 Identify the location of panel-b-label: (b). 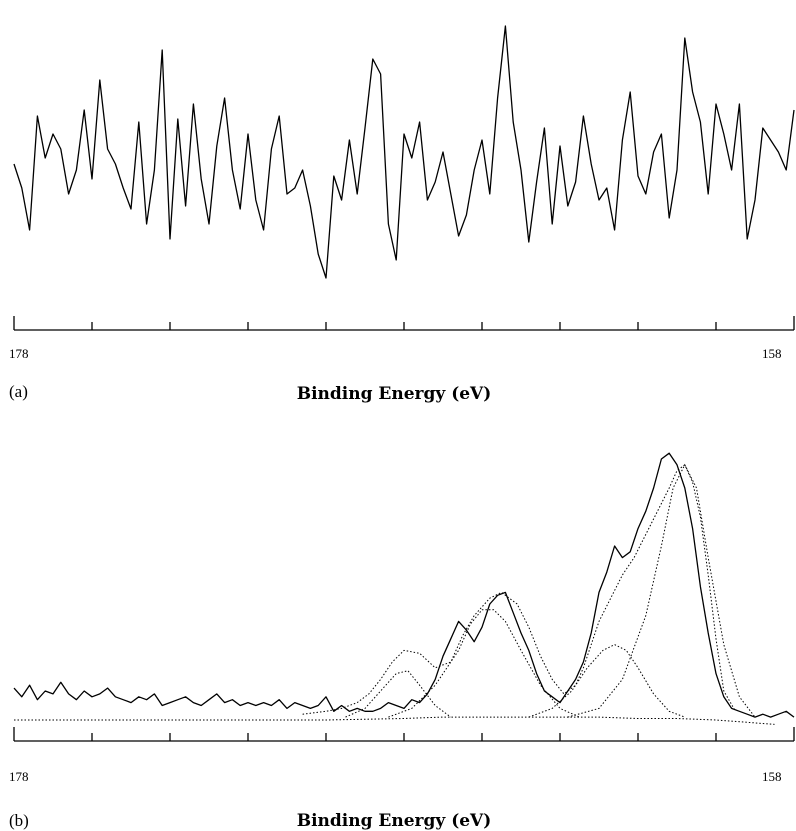
(19, 820).